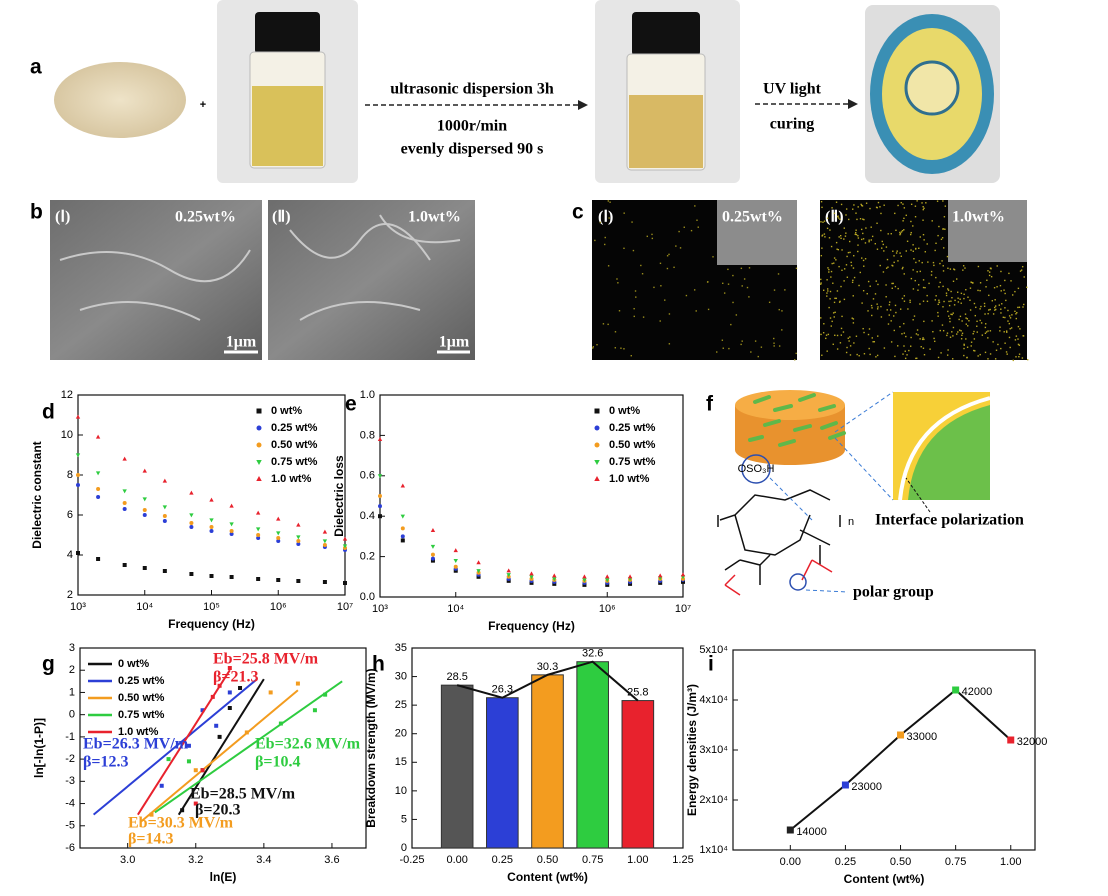  What do you see at coordinates (893, 592) in the screenshot?
I see `annotation: polar group` at bounding box center [893, 592].